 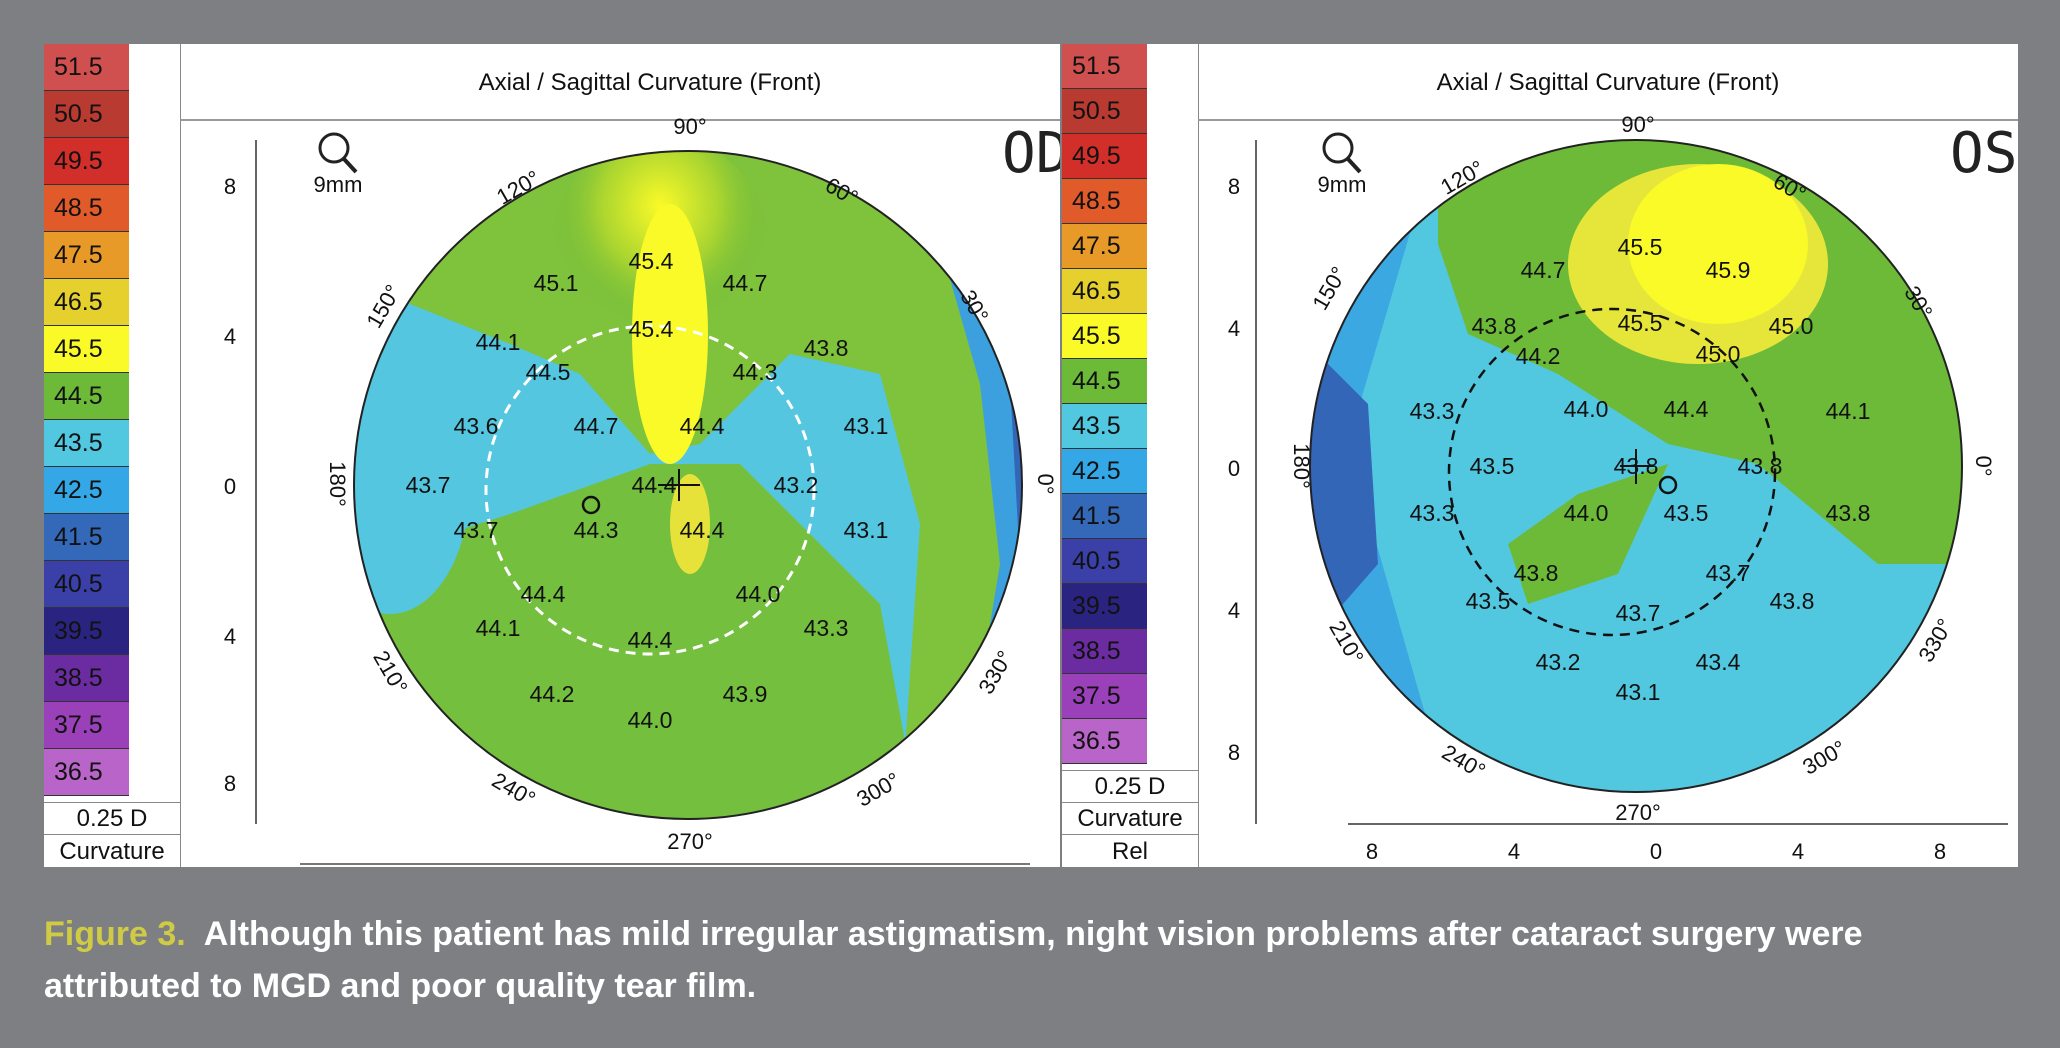 I want to click on od-value: 43.3, so click(x=826, y=628).